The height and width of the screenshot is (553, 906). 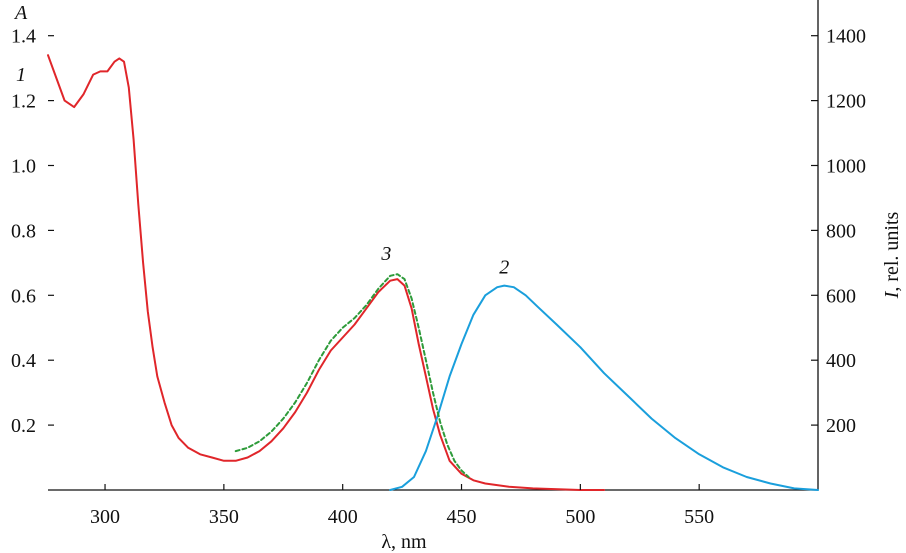 I want to click on y-right-tick-label-600: 600, so click(x=841, y=296).